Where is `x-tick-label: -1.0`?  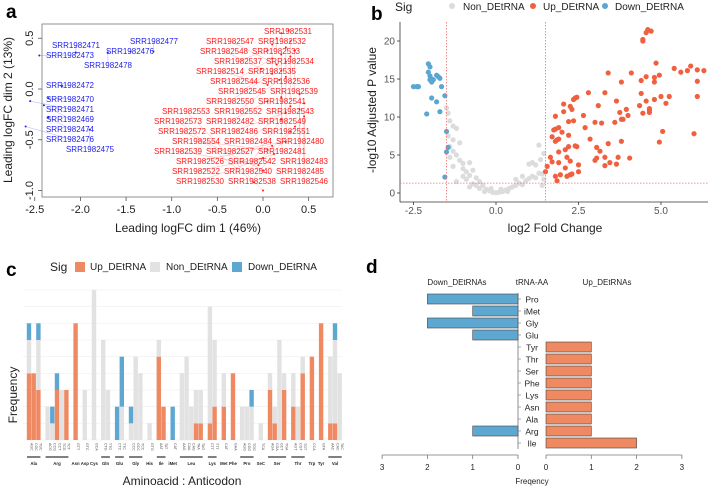 x-tick-label: -1.0 is located at coordinates (171, 210).